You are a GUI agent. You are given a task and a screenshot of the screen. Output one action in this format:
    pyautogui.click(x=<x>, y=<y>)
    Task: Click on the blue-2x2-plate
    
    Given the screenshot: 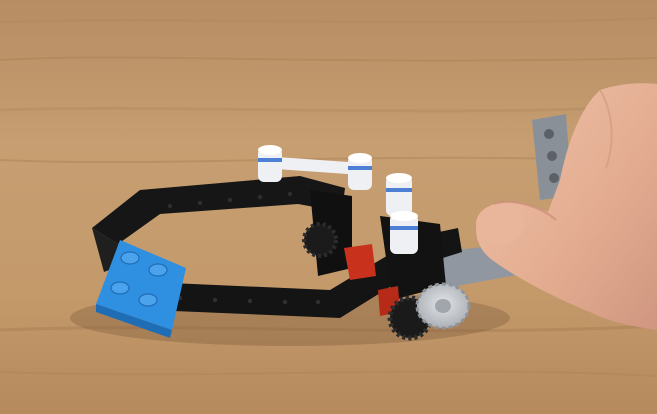 What is the action you would take?
    pyautogui.click(x=141, y=289)
    